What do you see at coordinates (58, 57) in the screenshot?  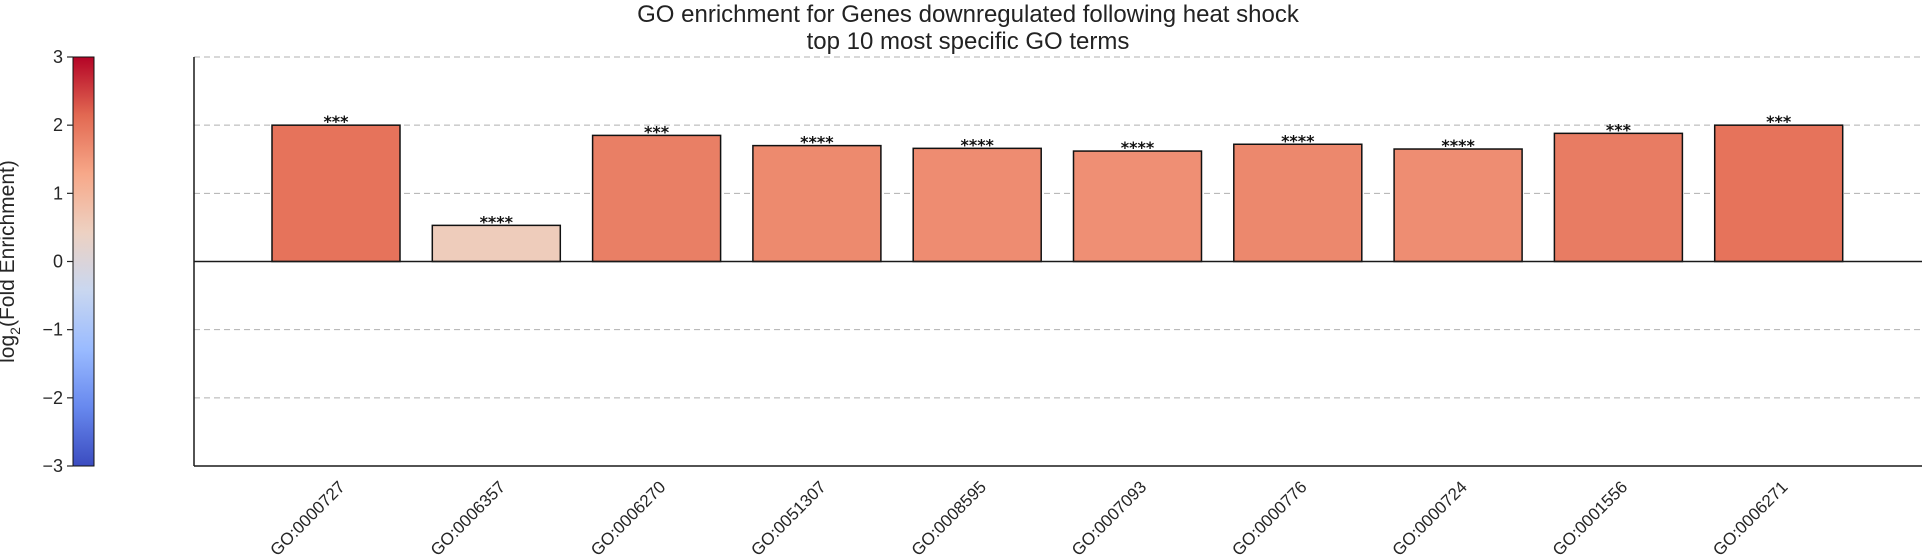 I see `colorbar-tick-label: 3` at bounding box center [58, 57].